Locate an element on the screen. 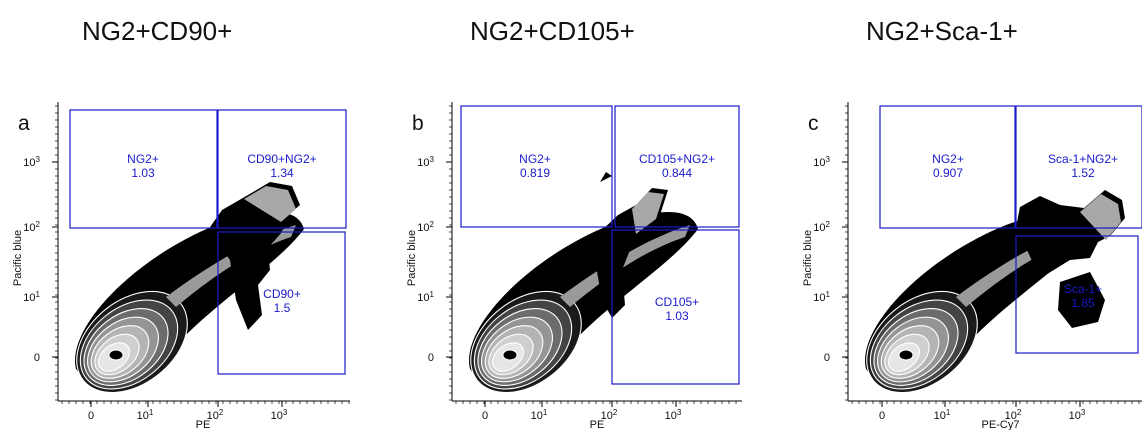 Image resolution: width=1142 pixels, height=430 pixels. density-peak-c is located at coordinates (906, 355).